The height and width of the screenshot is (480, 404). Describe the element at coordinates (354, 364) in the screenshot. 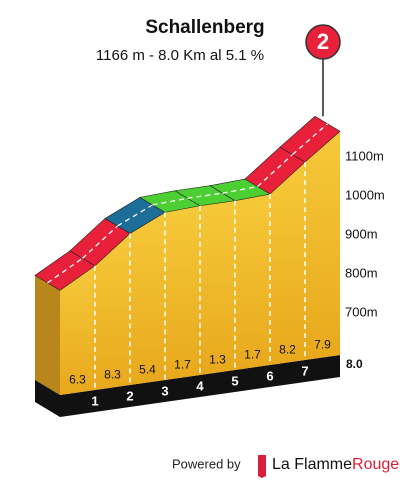

I see `x-tick-label: 8.0` at that location.